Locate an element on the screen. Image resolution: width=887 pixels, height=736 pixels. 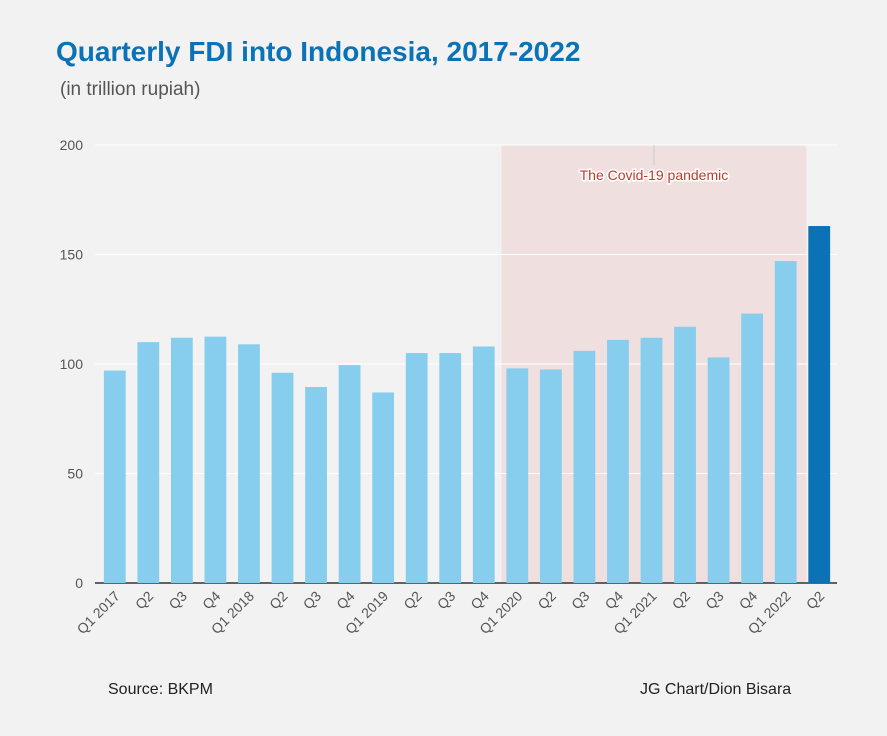
y-tick-label: 100 is located at coordinates (72, 364).